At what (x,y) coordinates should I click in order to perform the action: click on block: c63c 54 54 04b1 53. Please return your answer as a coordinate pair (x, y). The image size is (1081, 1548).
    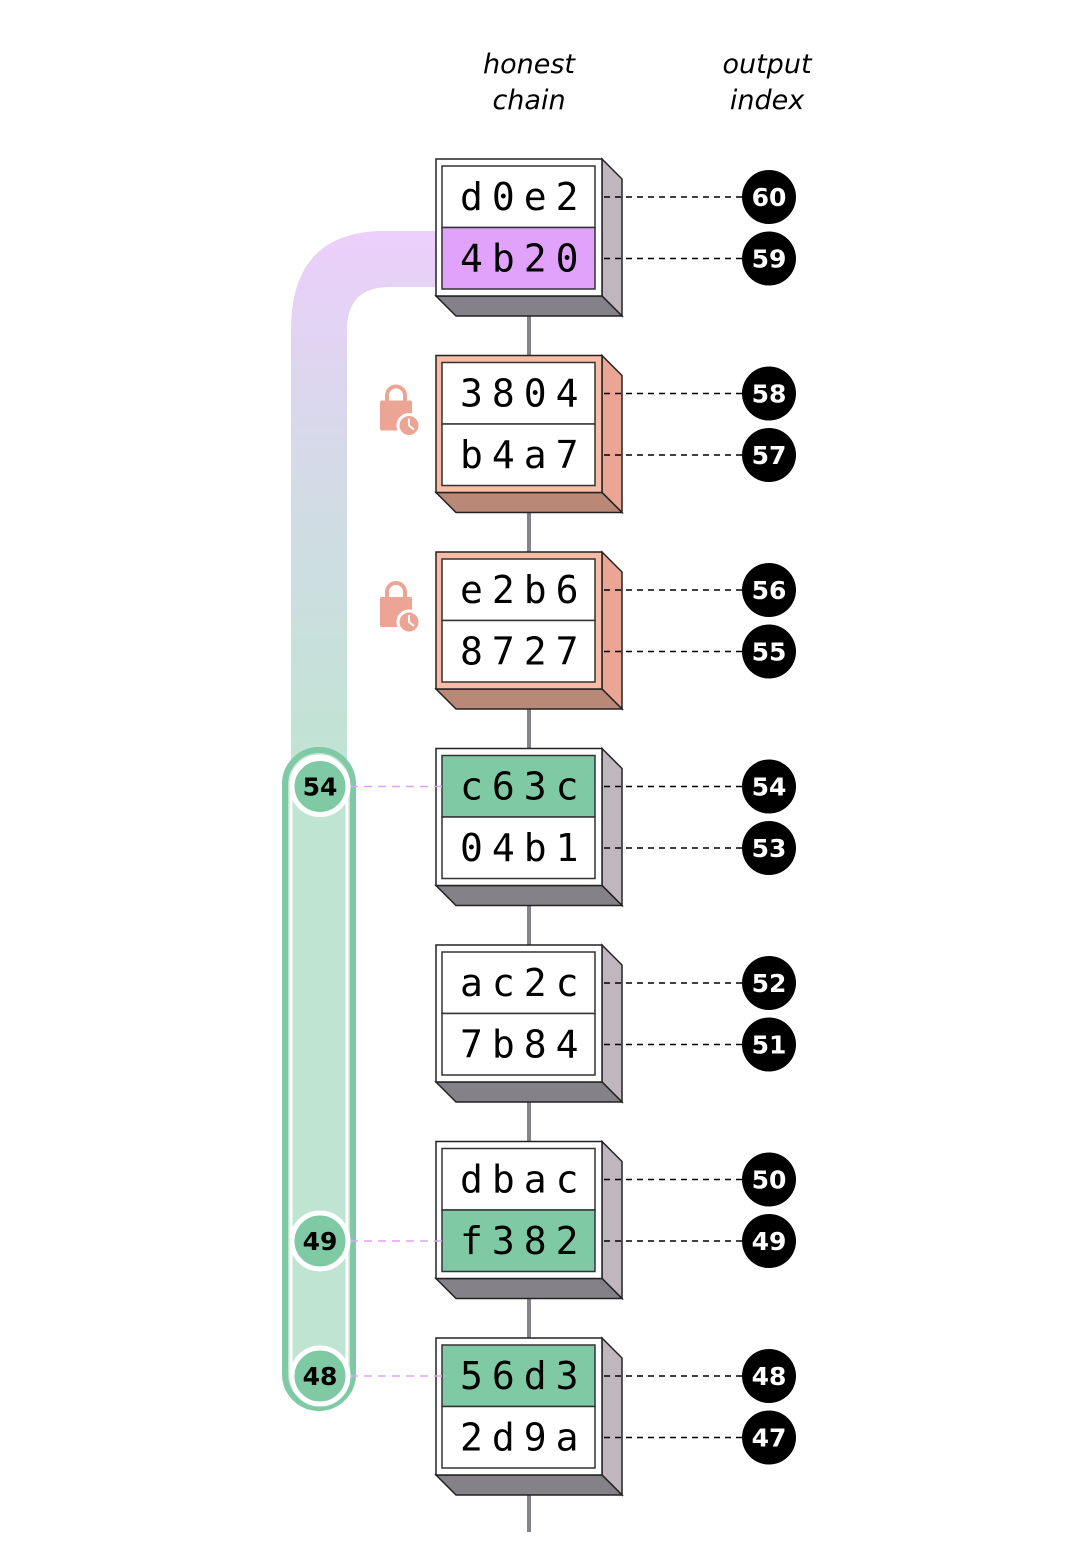
    Looking at the image, I should click on (542, 827).